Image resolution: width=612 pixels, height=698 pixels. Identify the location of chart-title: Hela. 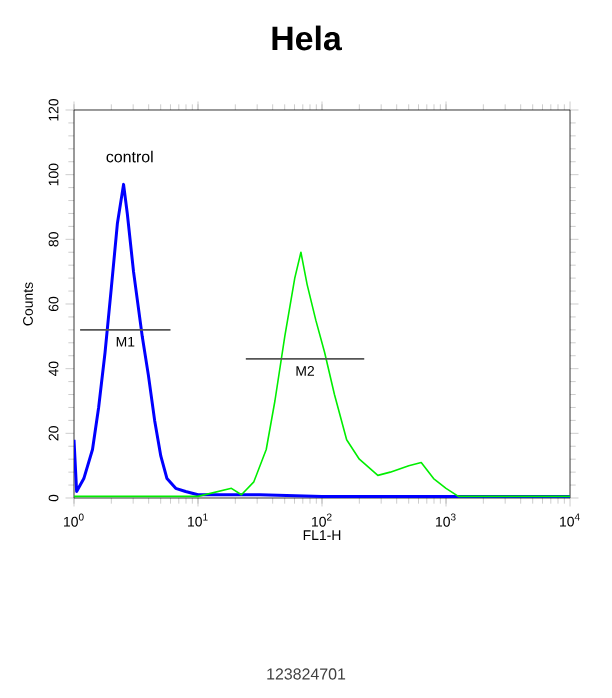
(307, 38).